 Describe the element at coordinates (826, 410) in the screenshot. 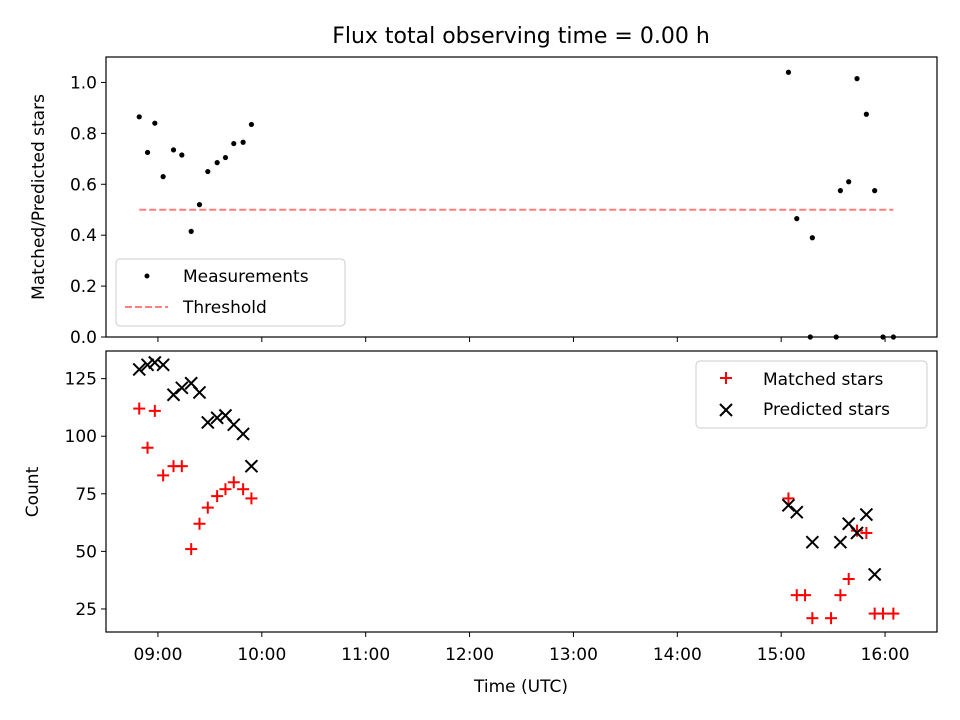

I see `legend-predicted-label: Predicted stars` at that location.